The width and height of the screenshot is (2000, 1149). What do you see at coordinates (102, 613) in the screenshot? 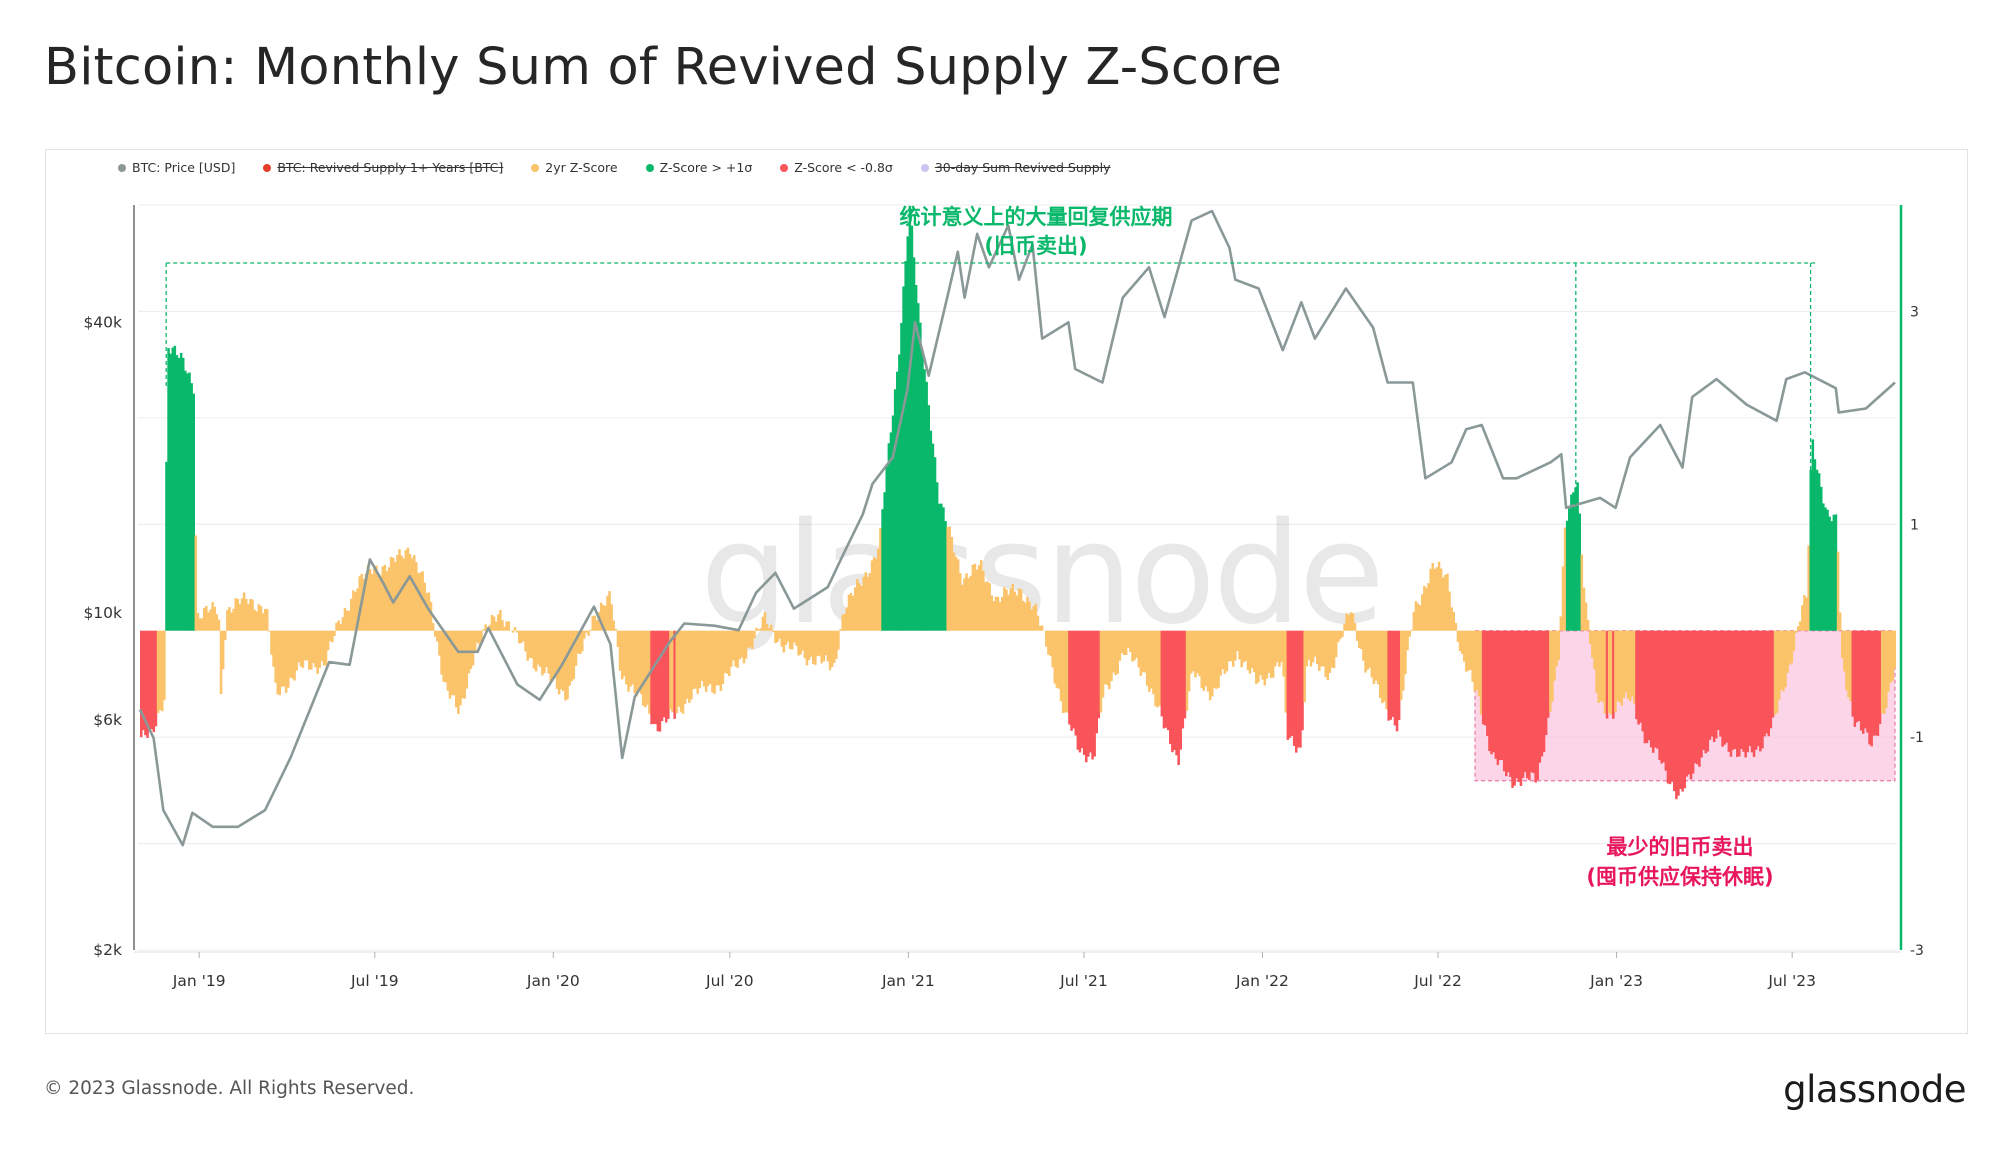
I see `y-left-tick-label: $10k` at bounding box center [102, 613].